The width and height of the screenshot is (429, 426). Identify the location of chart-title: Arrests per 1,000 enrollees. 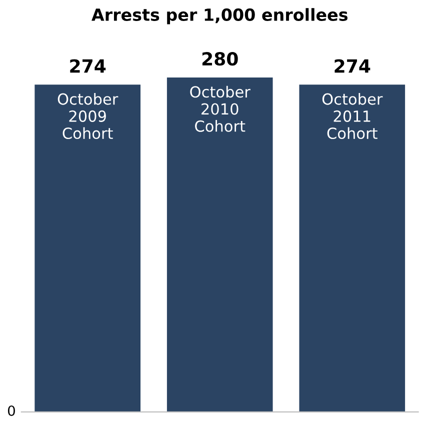
(220, 16).